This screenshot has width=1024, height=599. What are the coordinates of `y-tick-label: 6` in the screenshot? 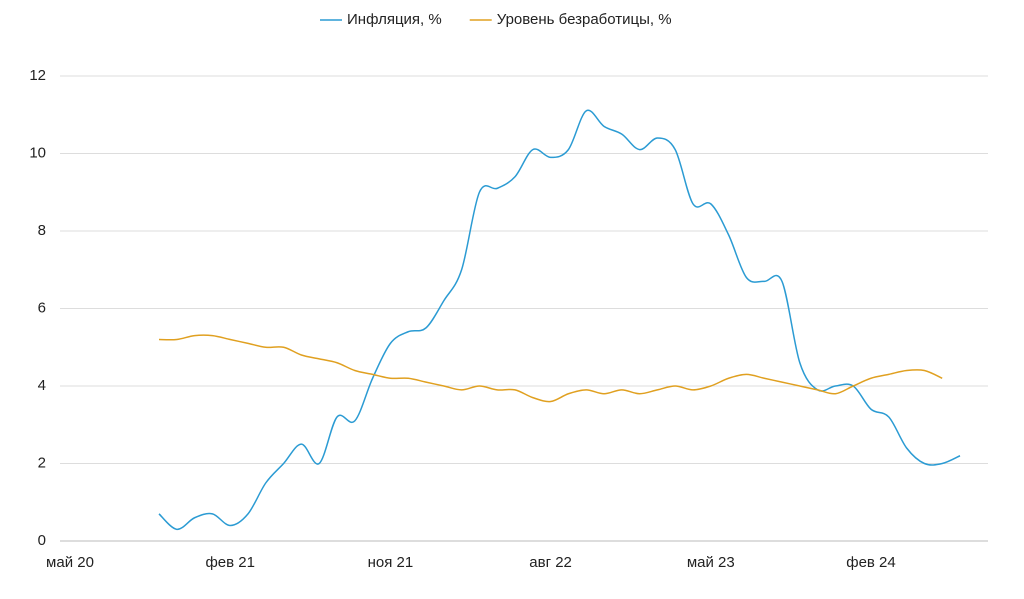 It's located at (42, 307).